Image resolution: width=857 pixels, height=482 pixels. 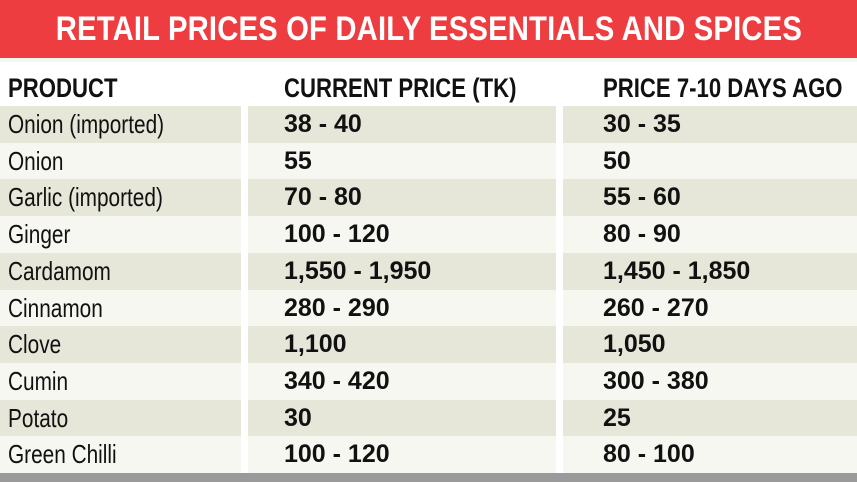 What do you see at coordinates (649, 454) in the screenshot?
I see `previous-price-cell: 80 - 100` at bounding box center [649, 454].